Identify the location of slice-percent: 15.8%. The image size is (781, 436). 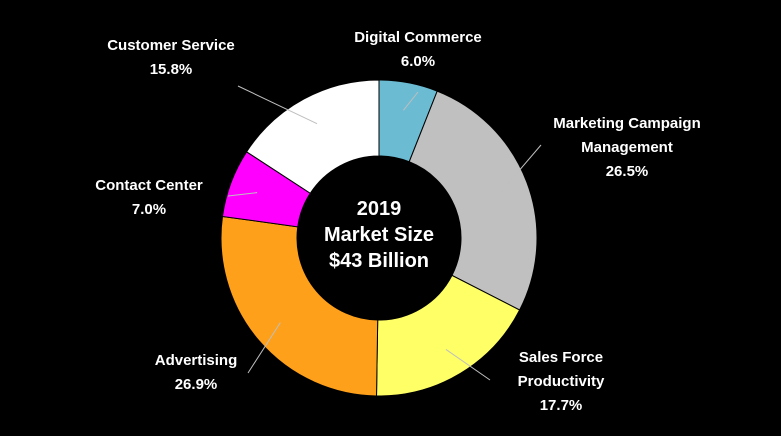
(171, 69).